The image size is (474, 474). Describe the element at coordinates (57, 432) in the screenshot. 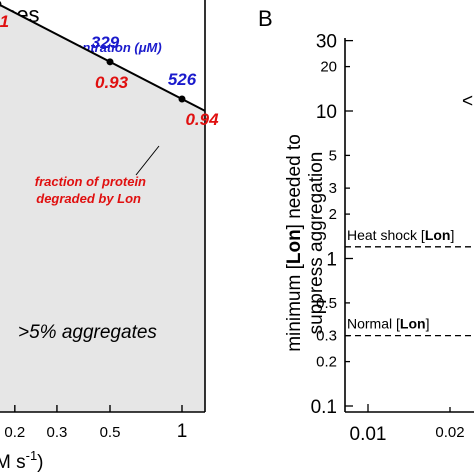

I see `x-tick-label: 0.3` at that location.